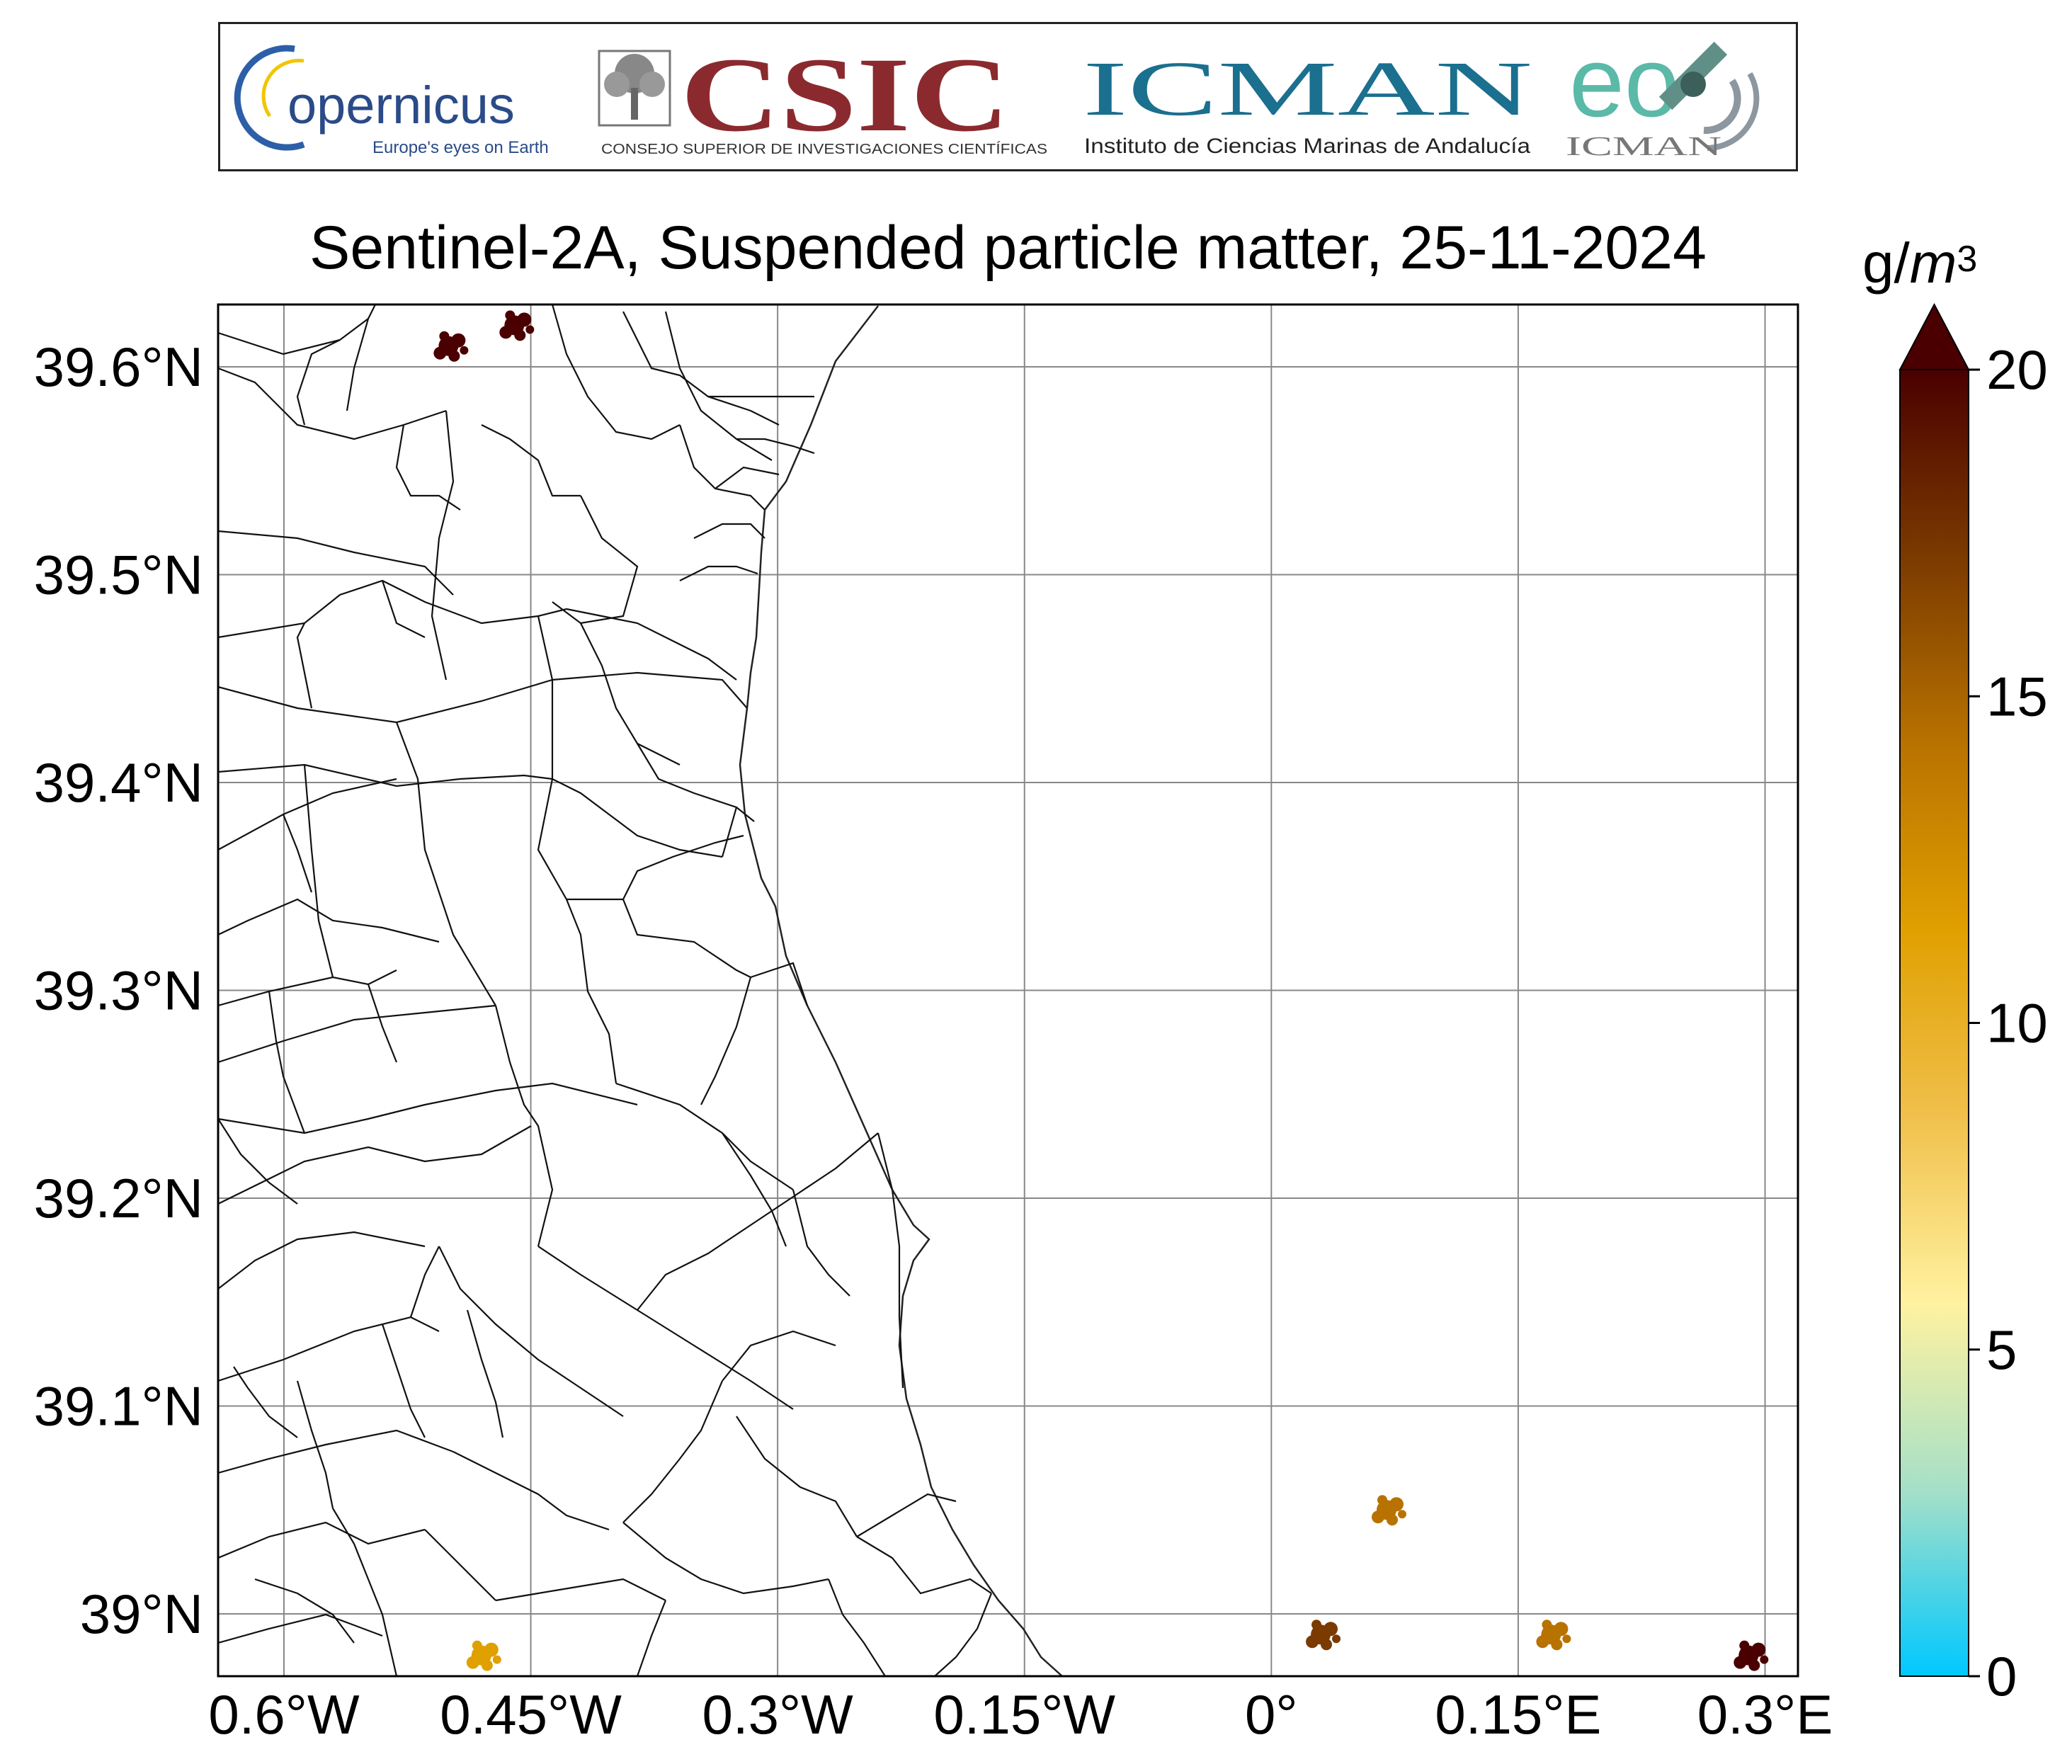 This screenshot has width=2072, height=1764. What do you see at coordinates (1886, 263) in the screenshot?
I see `unit-base: g/` at bounding box center [1886, 263].